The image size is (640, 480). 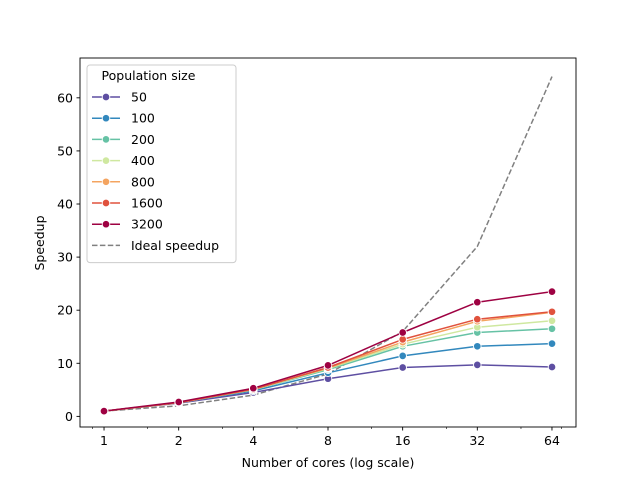 What do you see at coordinates (143, 118) in the screenshot?
I see `legend-label: 100` at bounding box center [143, 118].